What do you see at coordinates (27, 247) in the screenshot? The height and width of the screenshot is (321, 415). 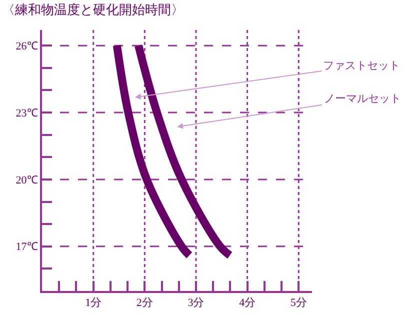 I see `y-tick-label: 17℃` at bounding box center [27, 247].